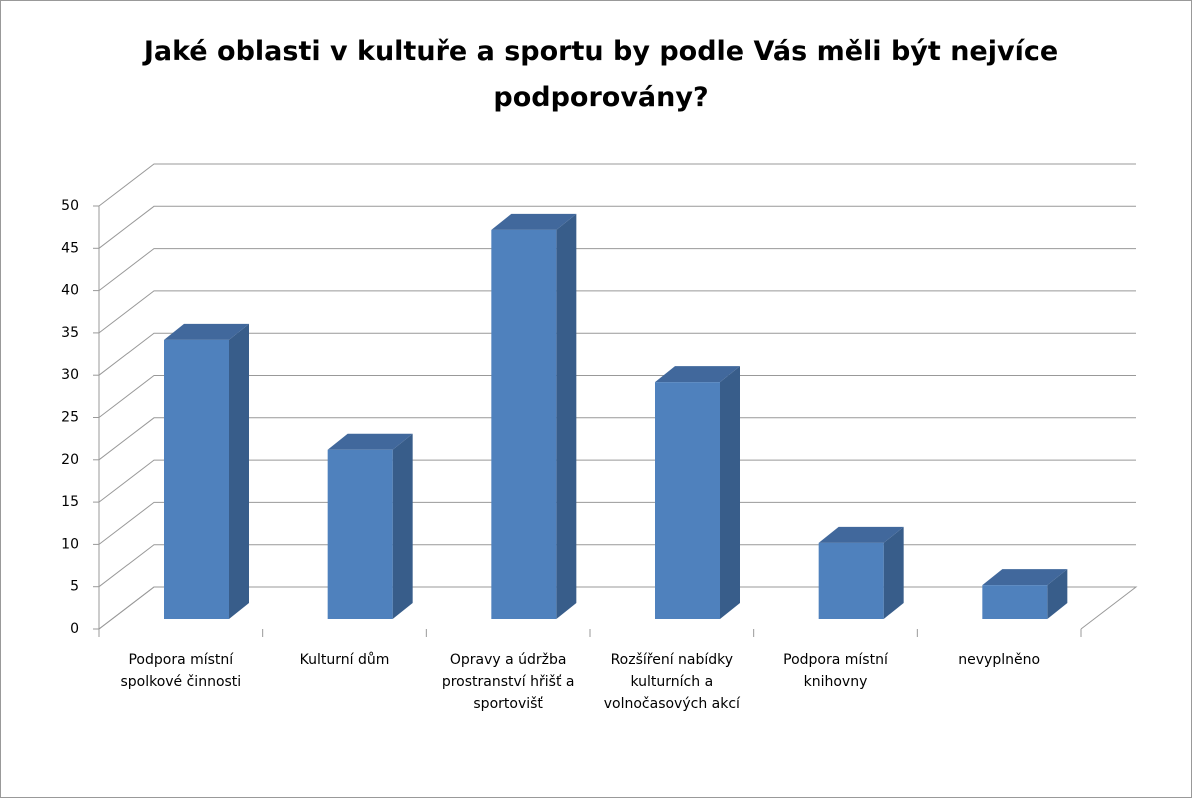 The height and width of the screenshot is (798, 1192). Describe the element at coordinates (70, 375) in the screenshot. I see `y-tick-label: 30` at that location.